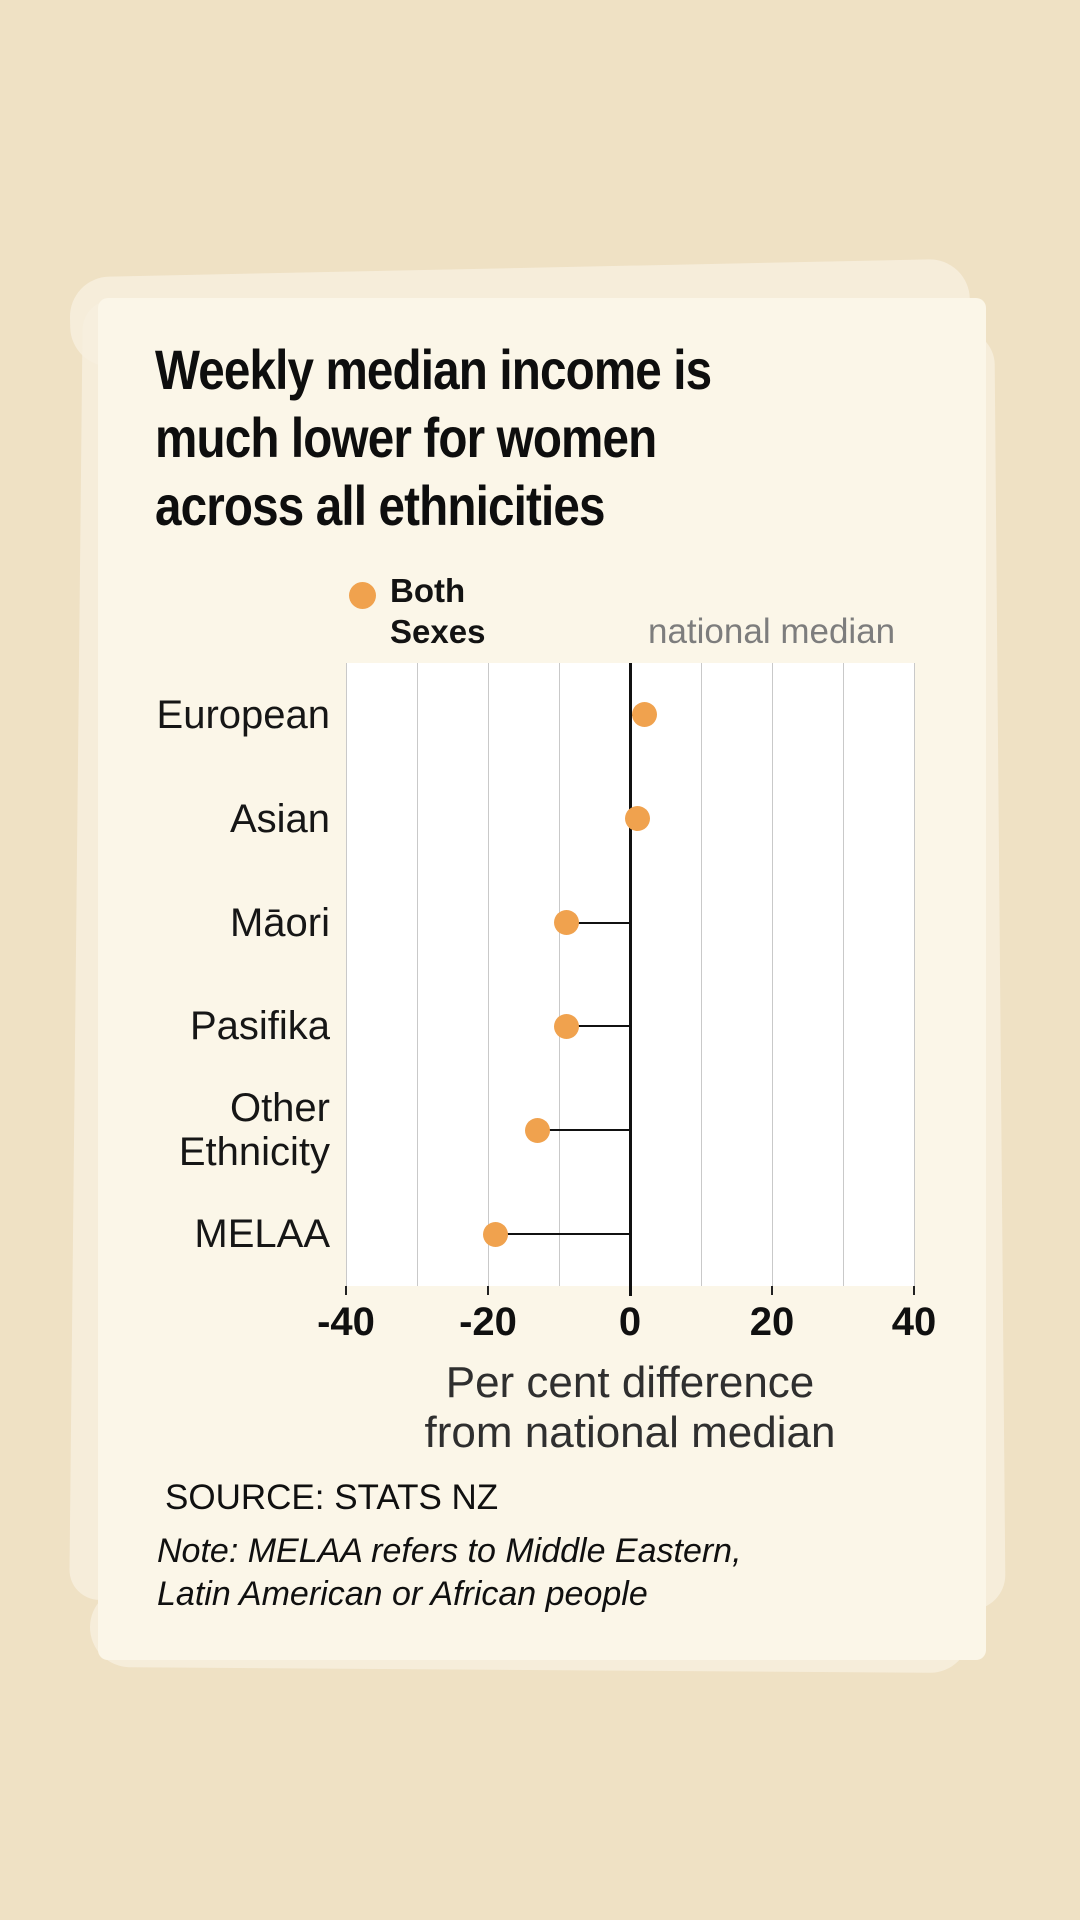 This screenshot has width=1080, height=1920. I want to click on dot-melaa, so click(495, 1234).